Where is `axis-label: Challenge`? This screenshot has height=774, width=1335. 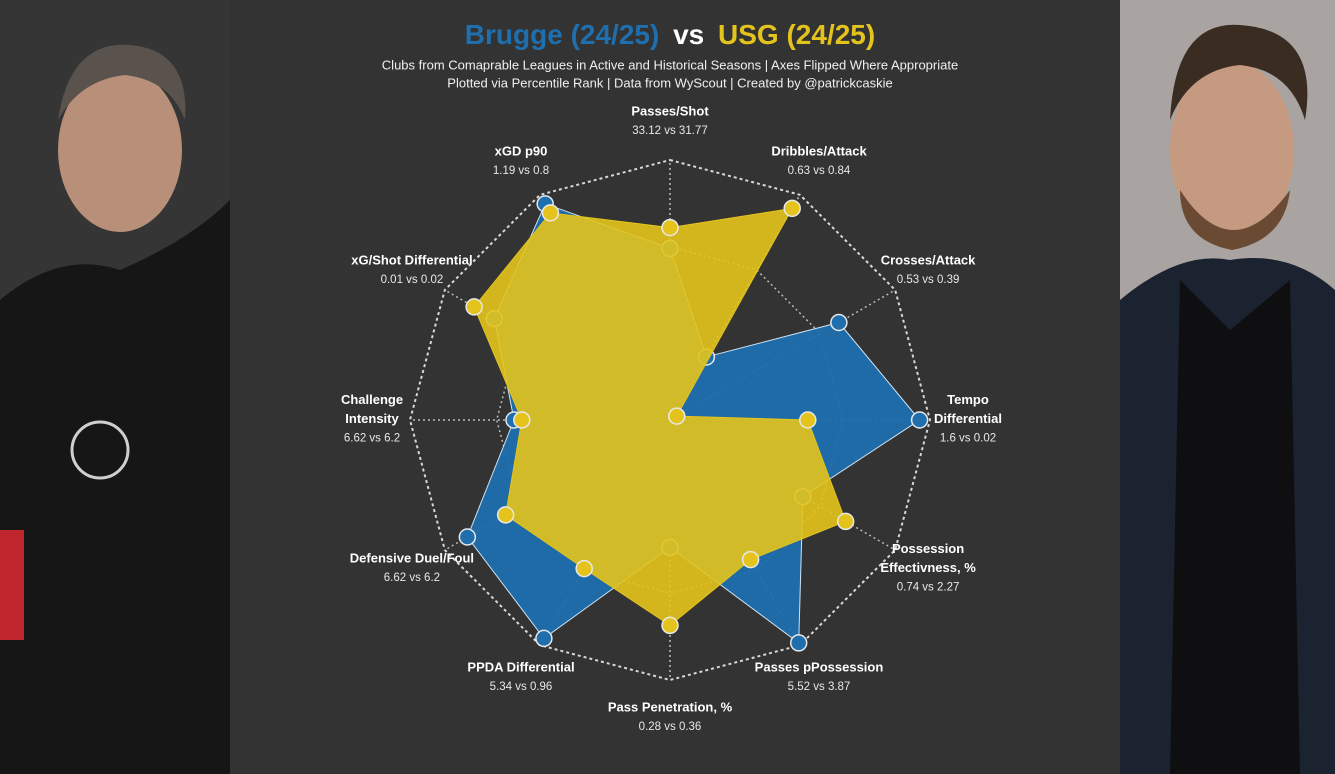
axis-label: Challenge is located at coordinates (372, 399).